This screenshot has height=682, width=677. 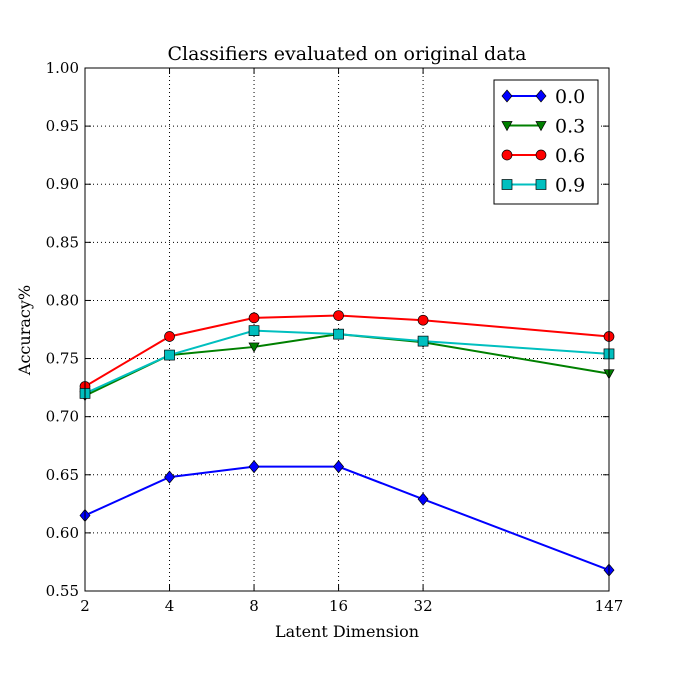 I want to click on y-tick-label: 0.70, so click(x=62, y=417).